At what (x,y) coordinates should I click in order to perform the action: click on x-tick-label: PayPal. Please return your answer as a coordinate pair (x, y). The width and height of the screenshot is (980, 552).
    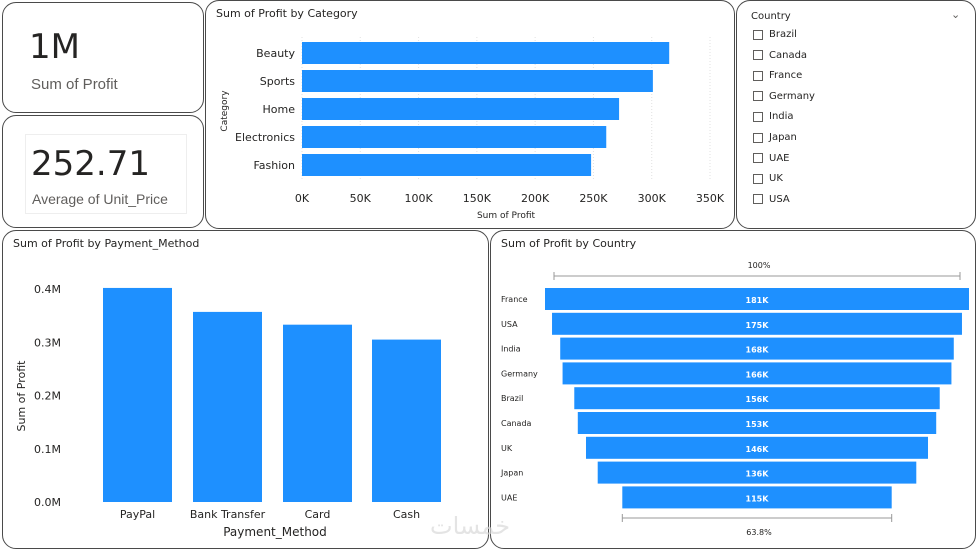
    Looking at the image, I should click on (137, 514).